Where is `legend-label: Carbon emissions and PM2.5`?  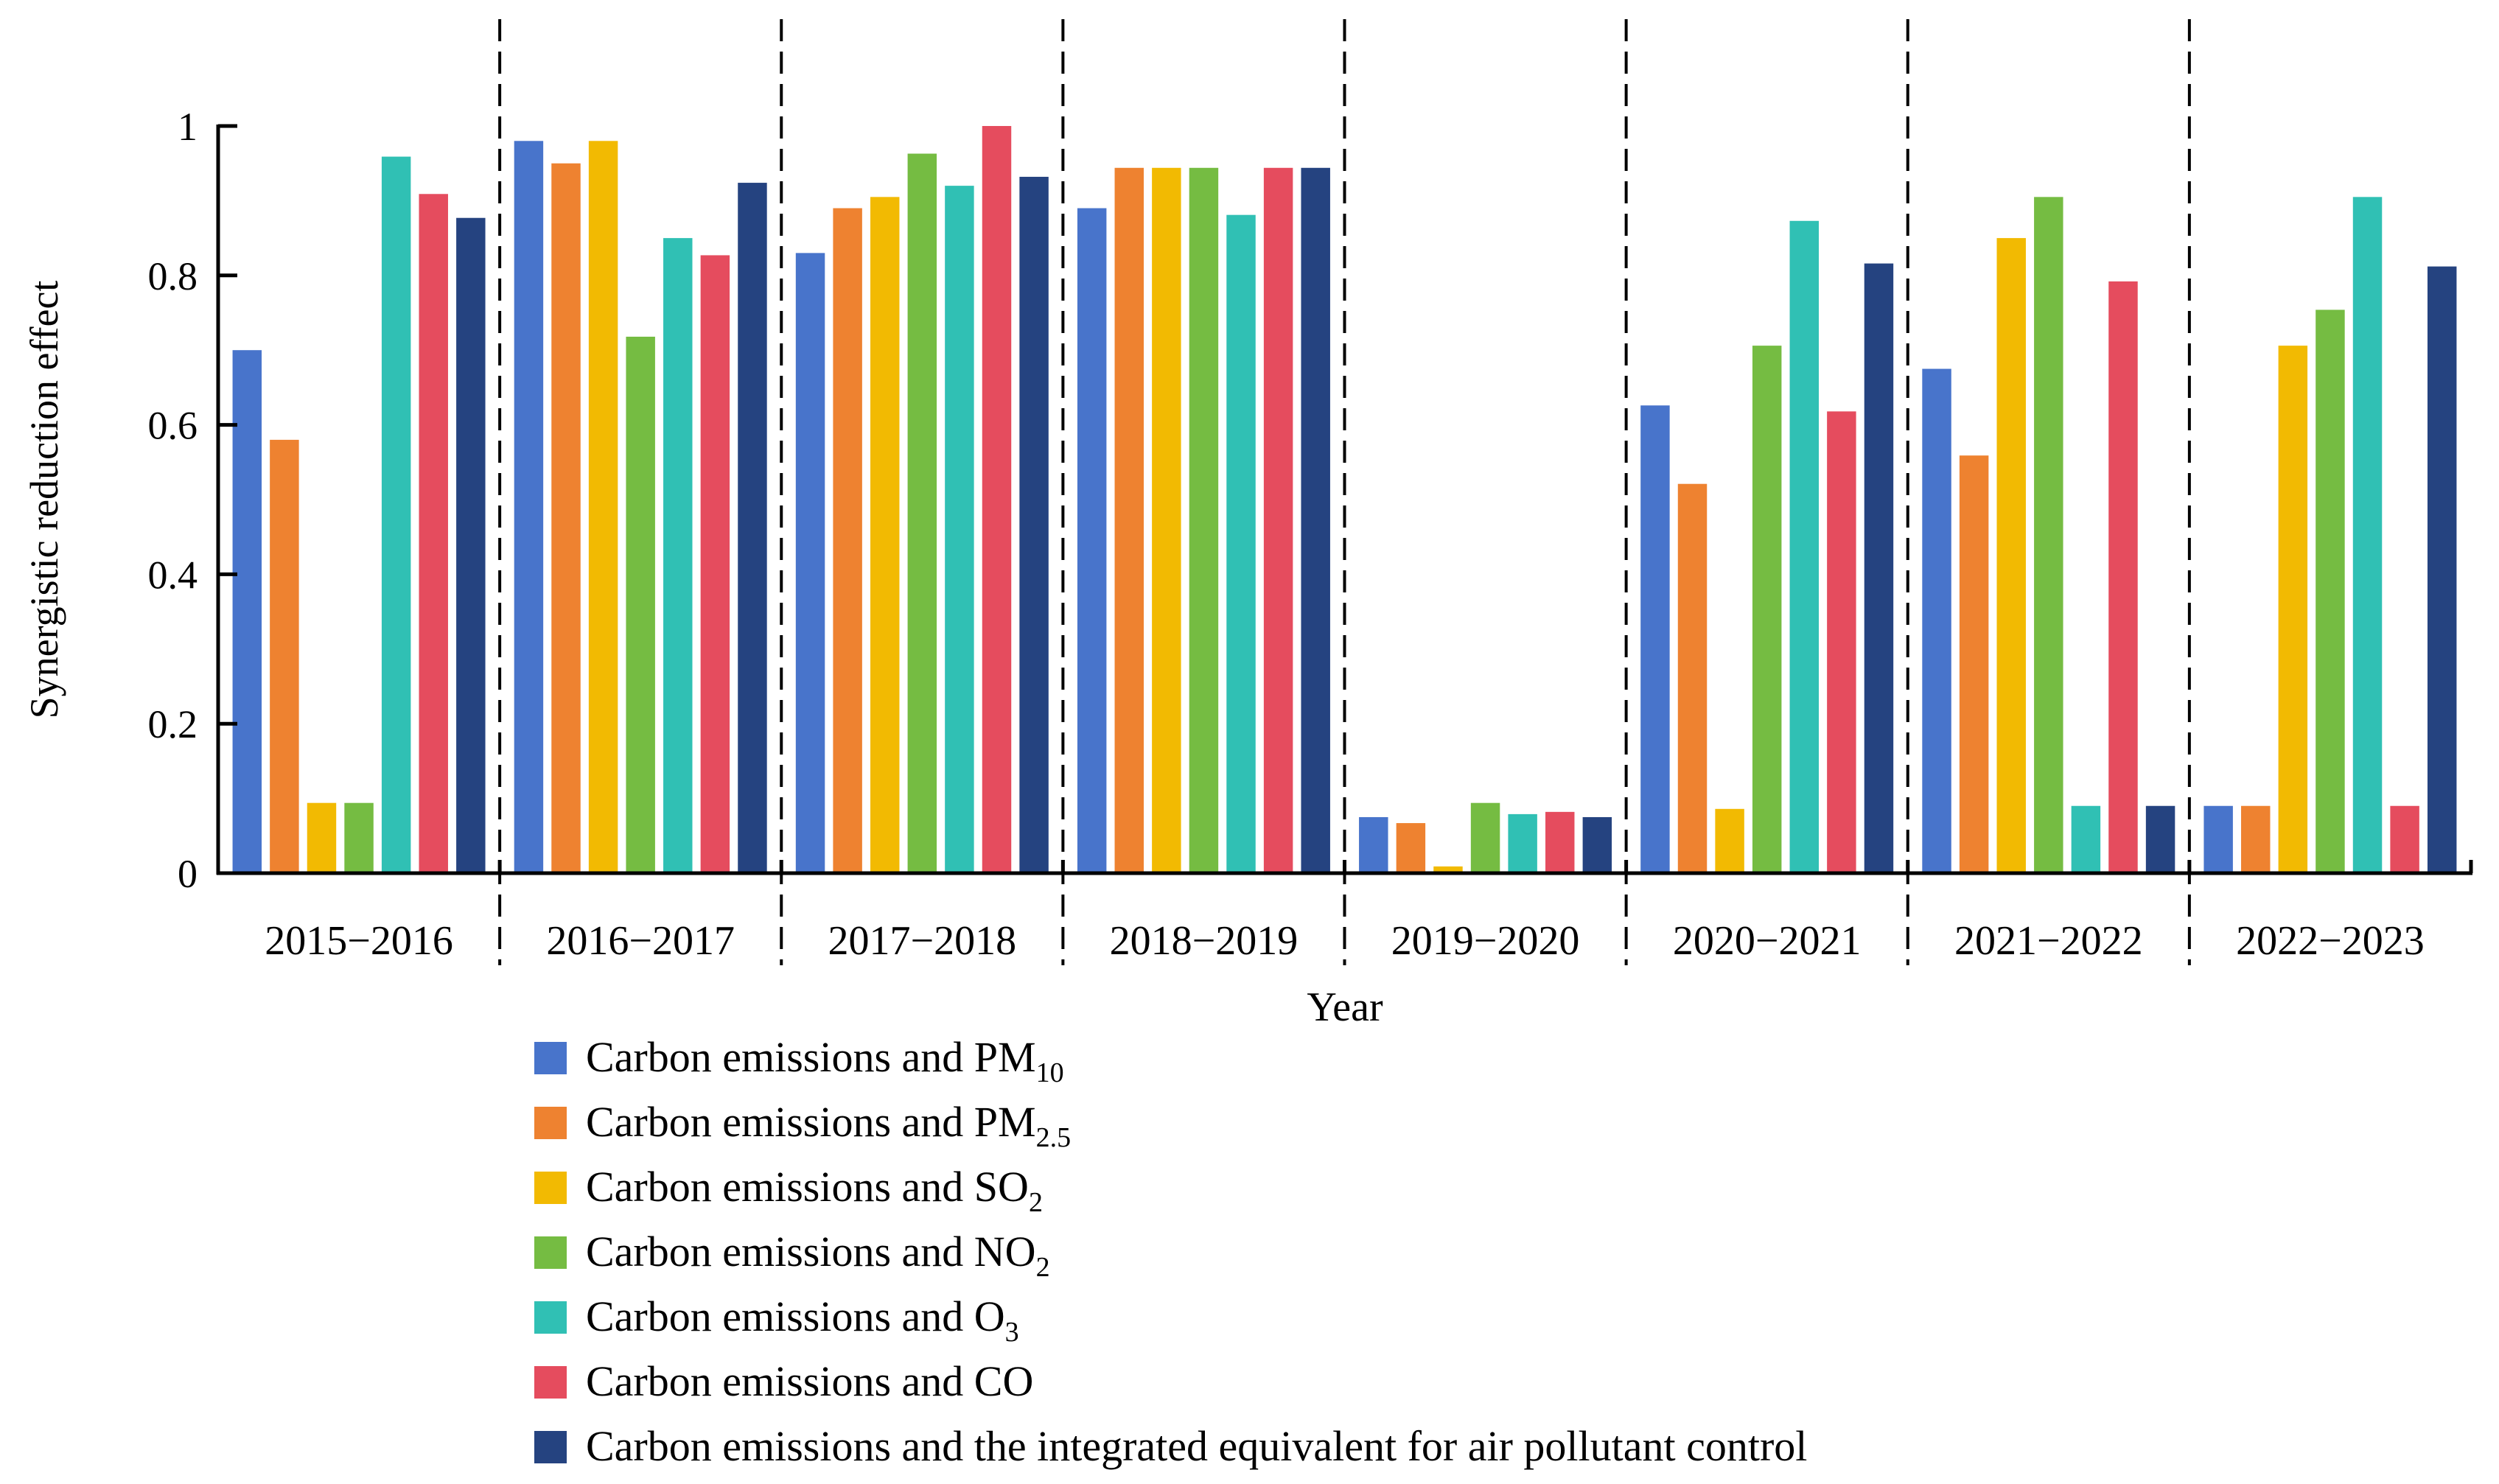
legend-label: Carbon emissions and PM2.5 is located at coordinates (828, 1125).